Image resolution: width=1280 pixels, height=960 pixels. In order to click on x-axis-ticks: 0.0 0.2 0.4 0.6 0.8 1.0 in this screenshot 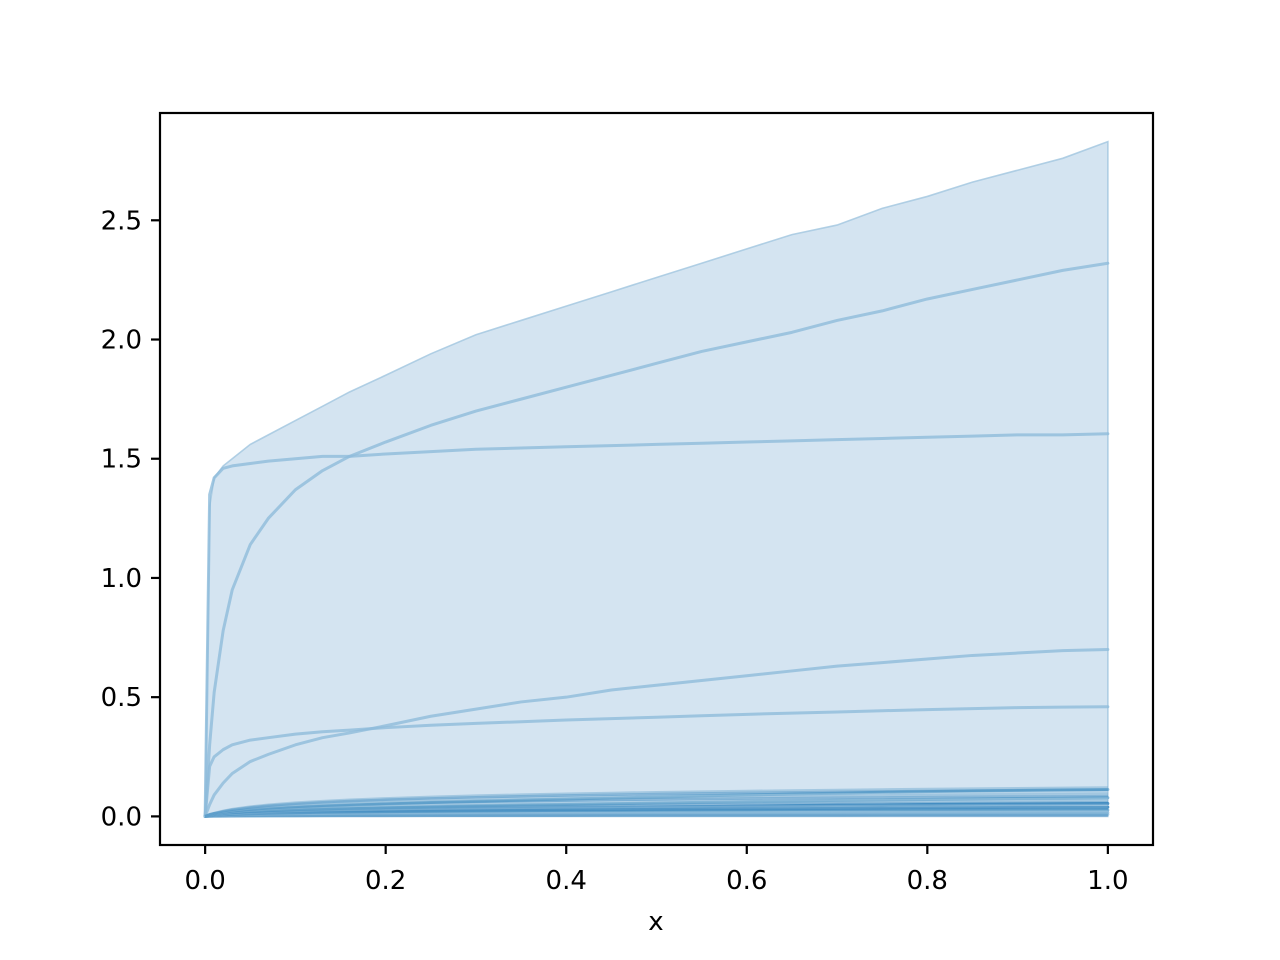, I will do `click(656, 870)`.